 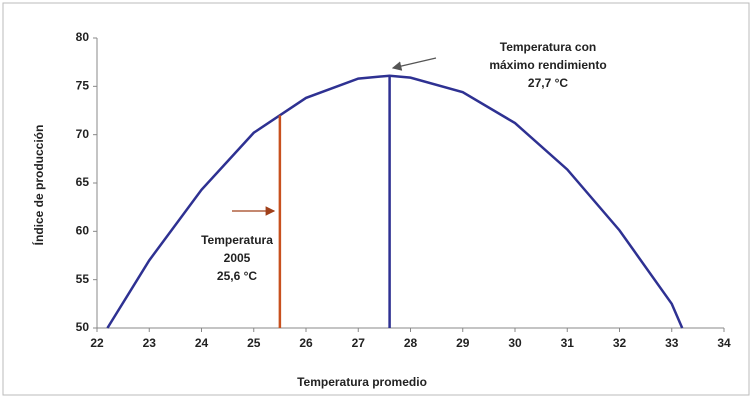 What do you see at coordinates (620, 343) in the screenshot?
I see `x-tick-label: 32` at bounding box center [620, 343].